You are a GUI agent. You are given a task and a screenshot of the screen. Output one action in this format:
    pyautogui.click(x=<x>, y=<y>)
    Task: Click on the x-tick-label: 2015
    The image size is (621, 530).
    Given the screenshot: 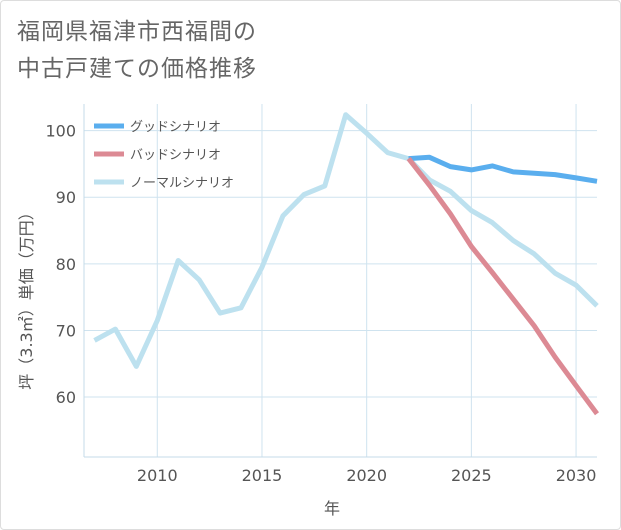 What is the action you would take?
    pyautogui.click(x=262, y=475)
    